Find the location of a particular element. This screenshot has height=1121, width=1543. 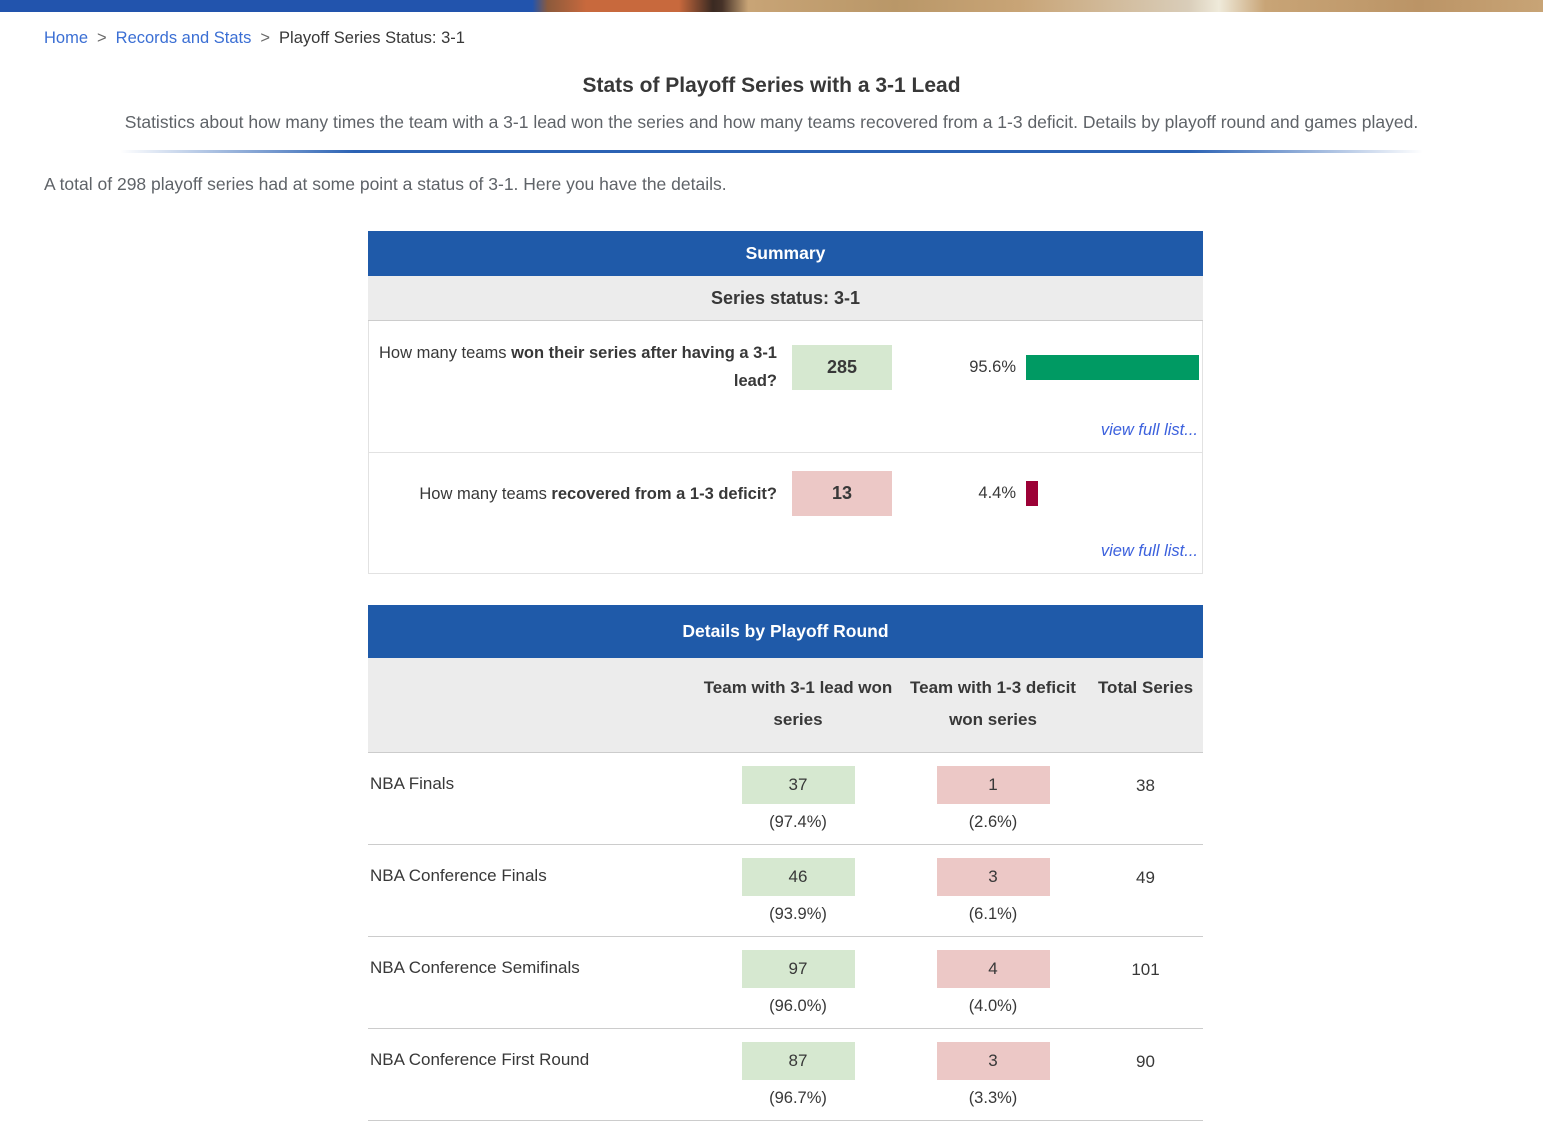

column-header-deficit-won: Team with 1-3 deficit won series is located at coordinates (993, 703).